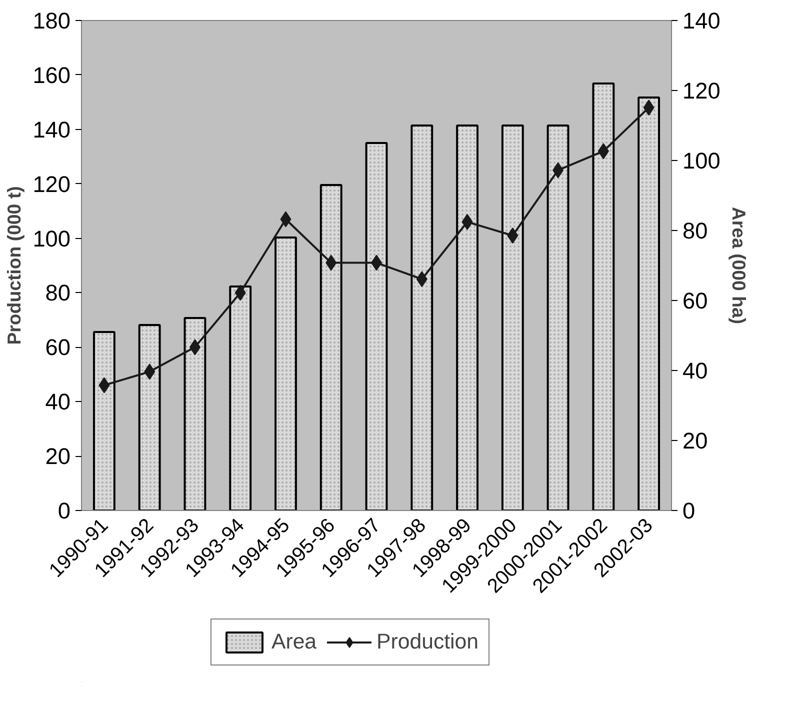 Image resolution: width=799 pixels, height=714 pixels. I want to click on y2-tick-label: 20, so click(695, 441).